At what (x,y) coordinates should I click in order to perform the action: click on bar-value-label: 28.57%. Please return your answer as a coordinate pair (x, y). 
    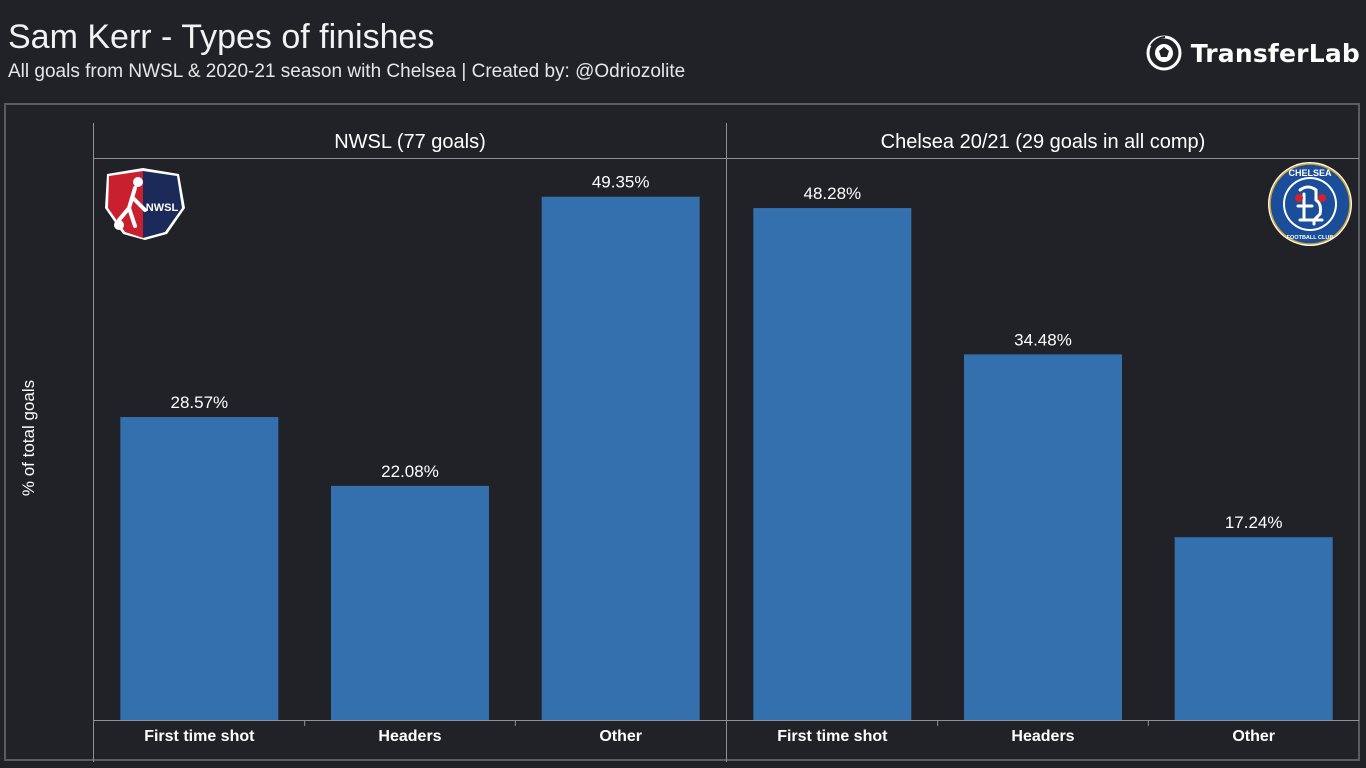
    Looking at the image, I should click on (199, 402).